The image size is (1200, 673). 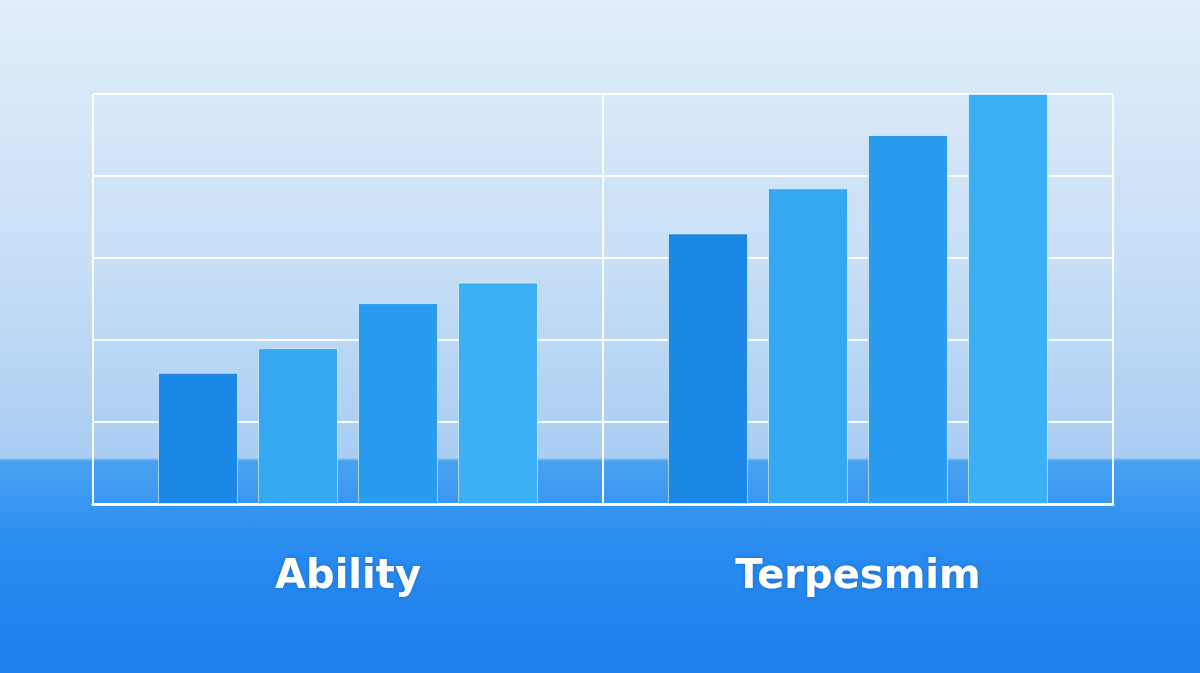 I want to click on x-tick-label: Terpesmim, so click(x=858, y=574).